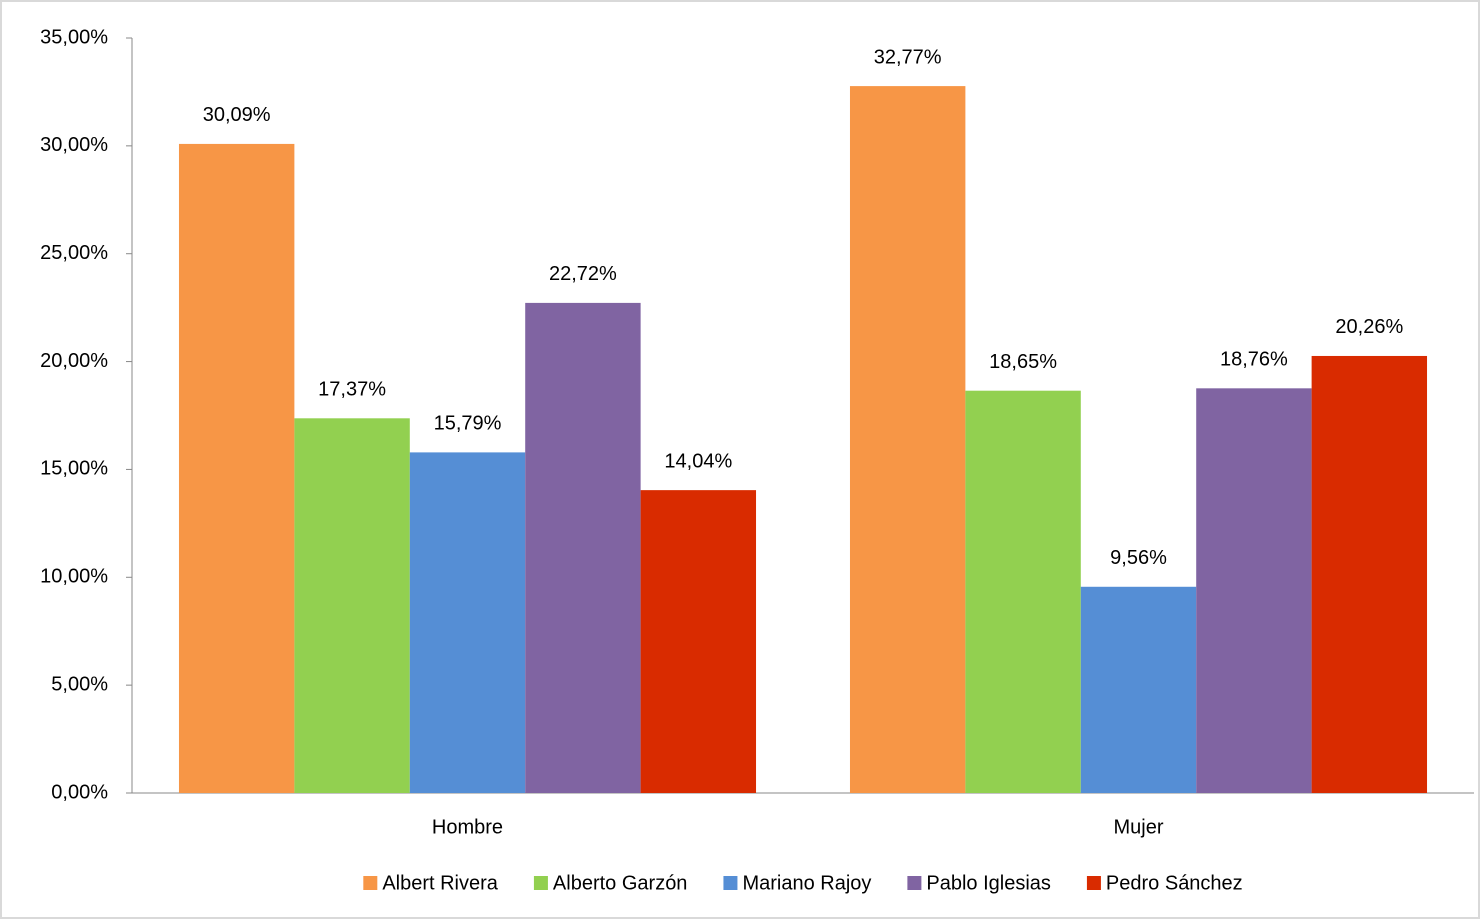 This screenshot has height=919, width=1480. What do you see at coordinates (79, 684) in the screenshot?
I see `y-tick-label: 5,00%` at bounding box center [79, 684].